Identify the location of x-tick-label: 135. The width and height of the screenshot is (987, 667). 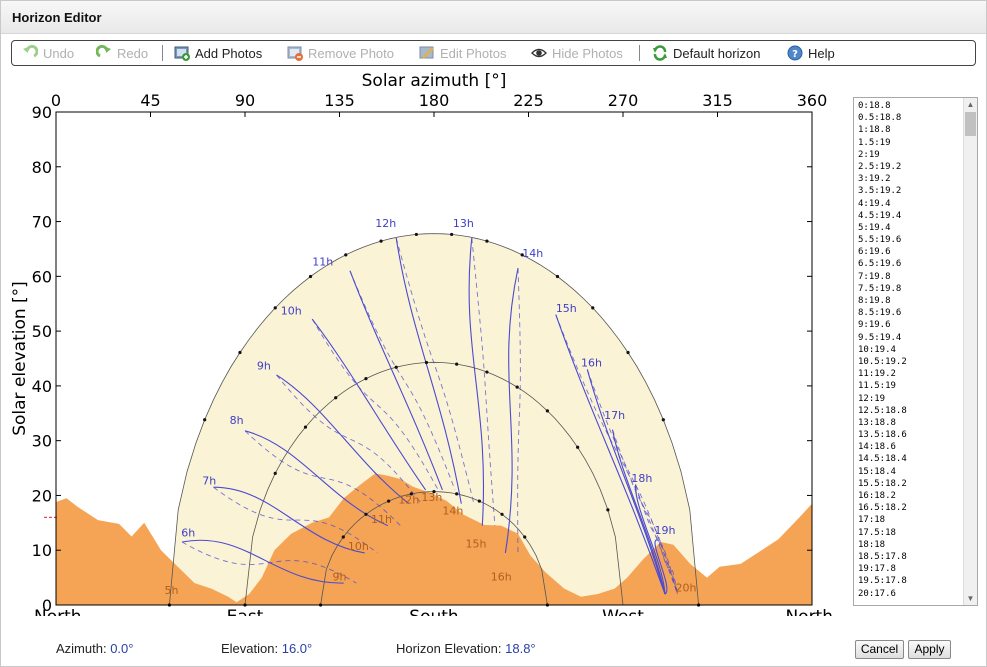
(339, 100).